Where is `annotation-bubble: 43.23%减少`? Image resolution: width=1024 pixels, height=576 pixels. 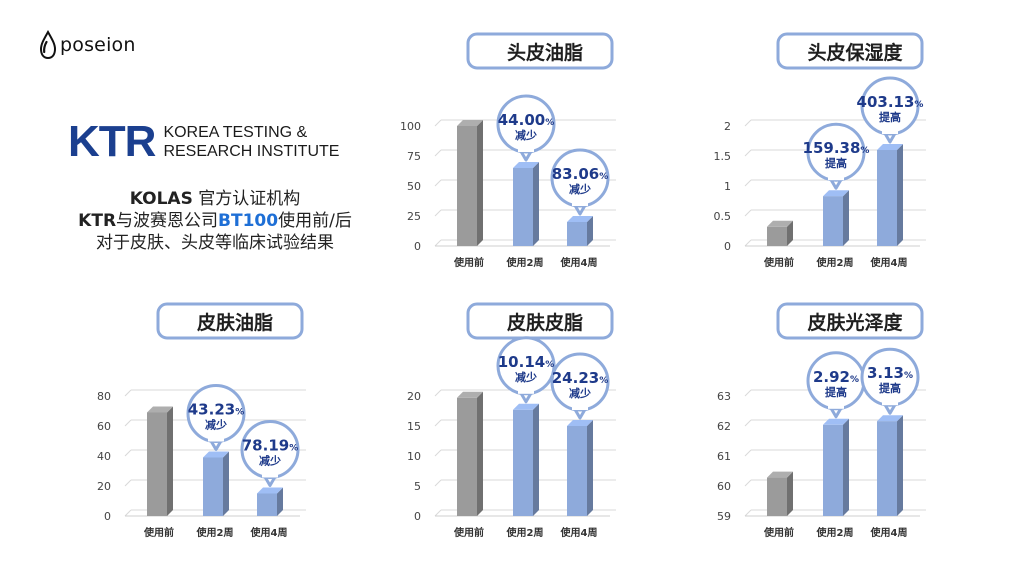
annotation-bubble: 43.23%减少 is located at coordinates (216, 417).